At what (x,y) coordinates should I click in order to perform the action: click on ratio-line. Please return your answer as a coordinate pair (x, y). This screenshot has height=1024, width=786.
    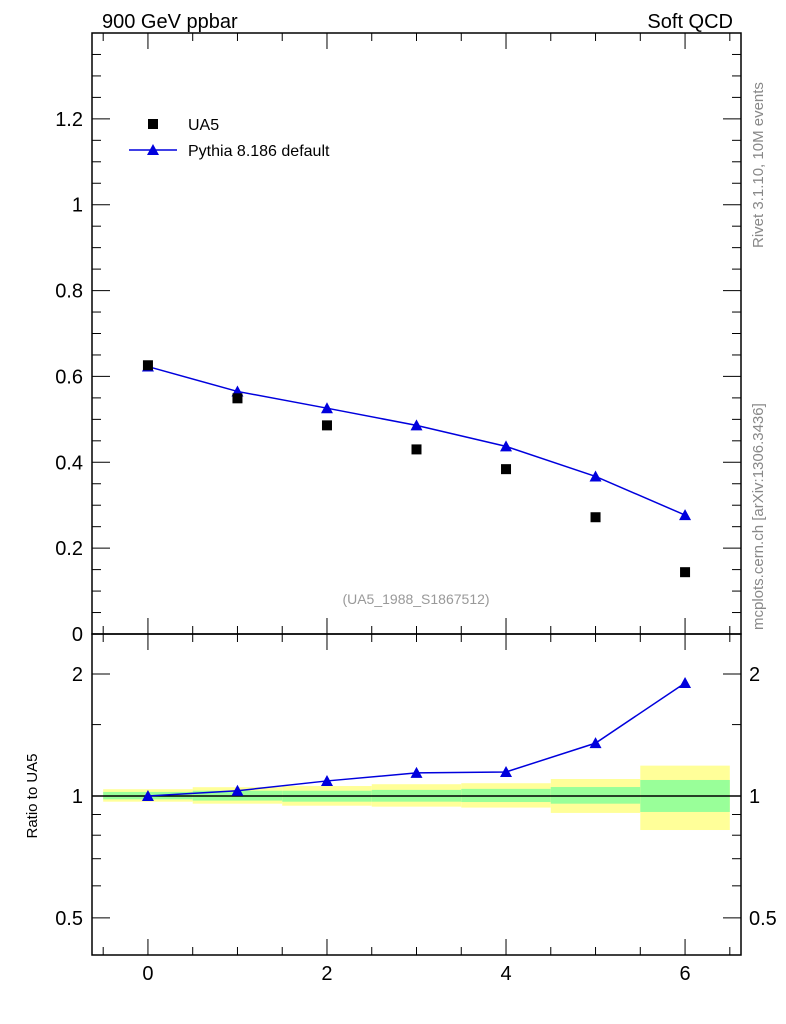
    Looking at the image, I should click on (416, 739).